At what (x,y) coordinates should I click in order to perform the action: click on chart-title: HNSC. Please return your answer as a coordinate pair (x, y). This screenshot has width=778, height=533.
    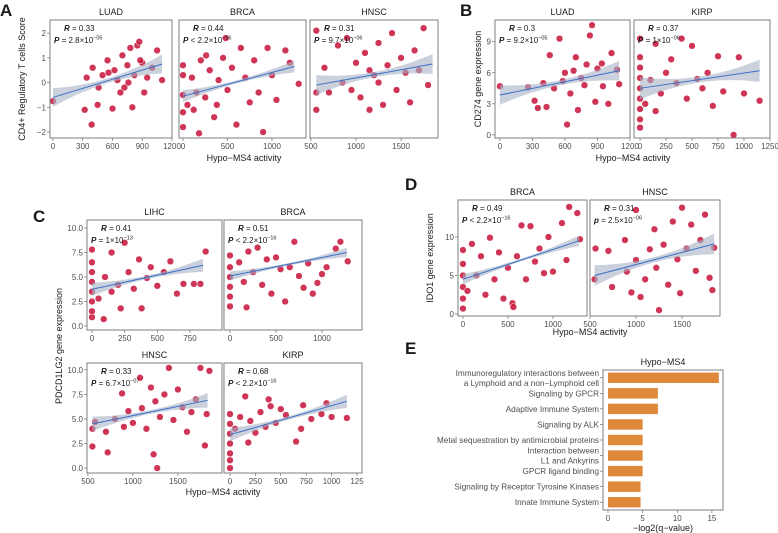
    Looking at the image, I should click on (155, 355).